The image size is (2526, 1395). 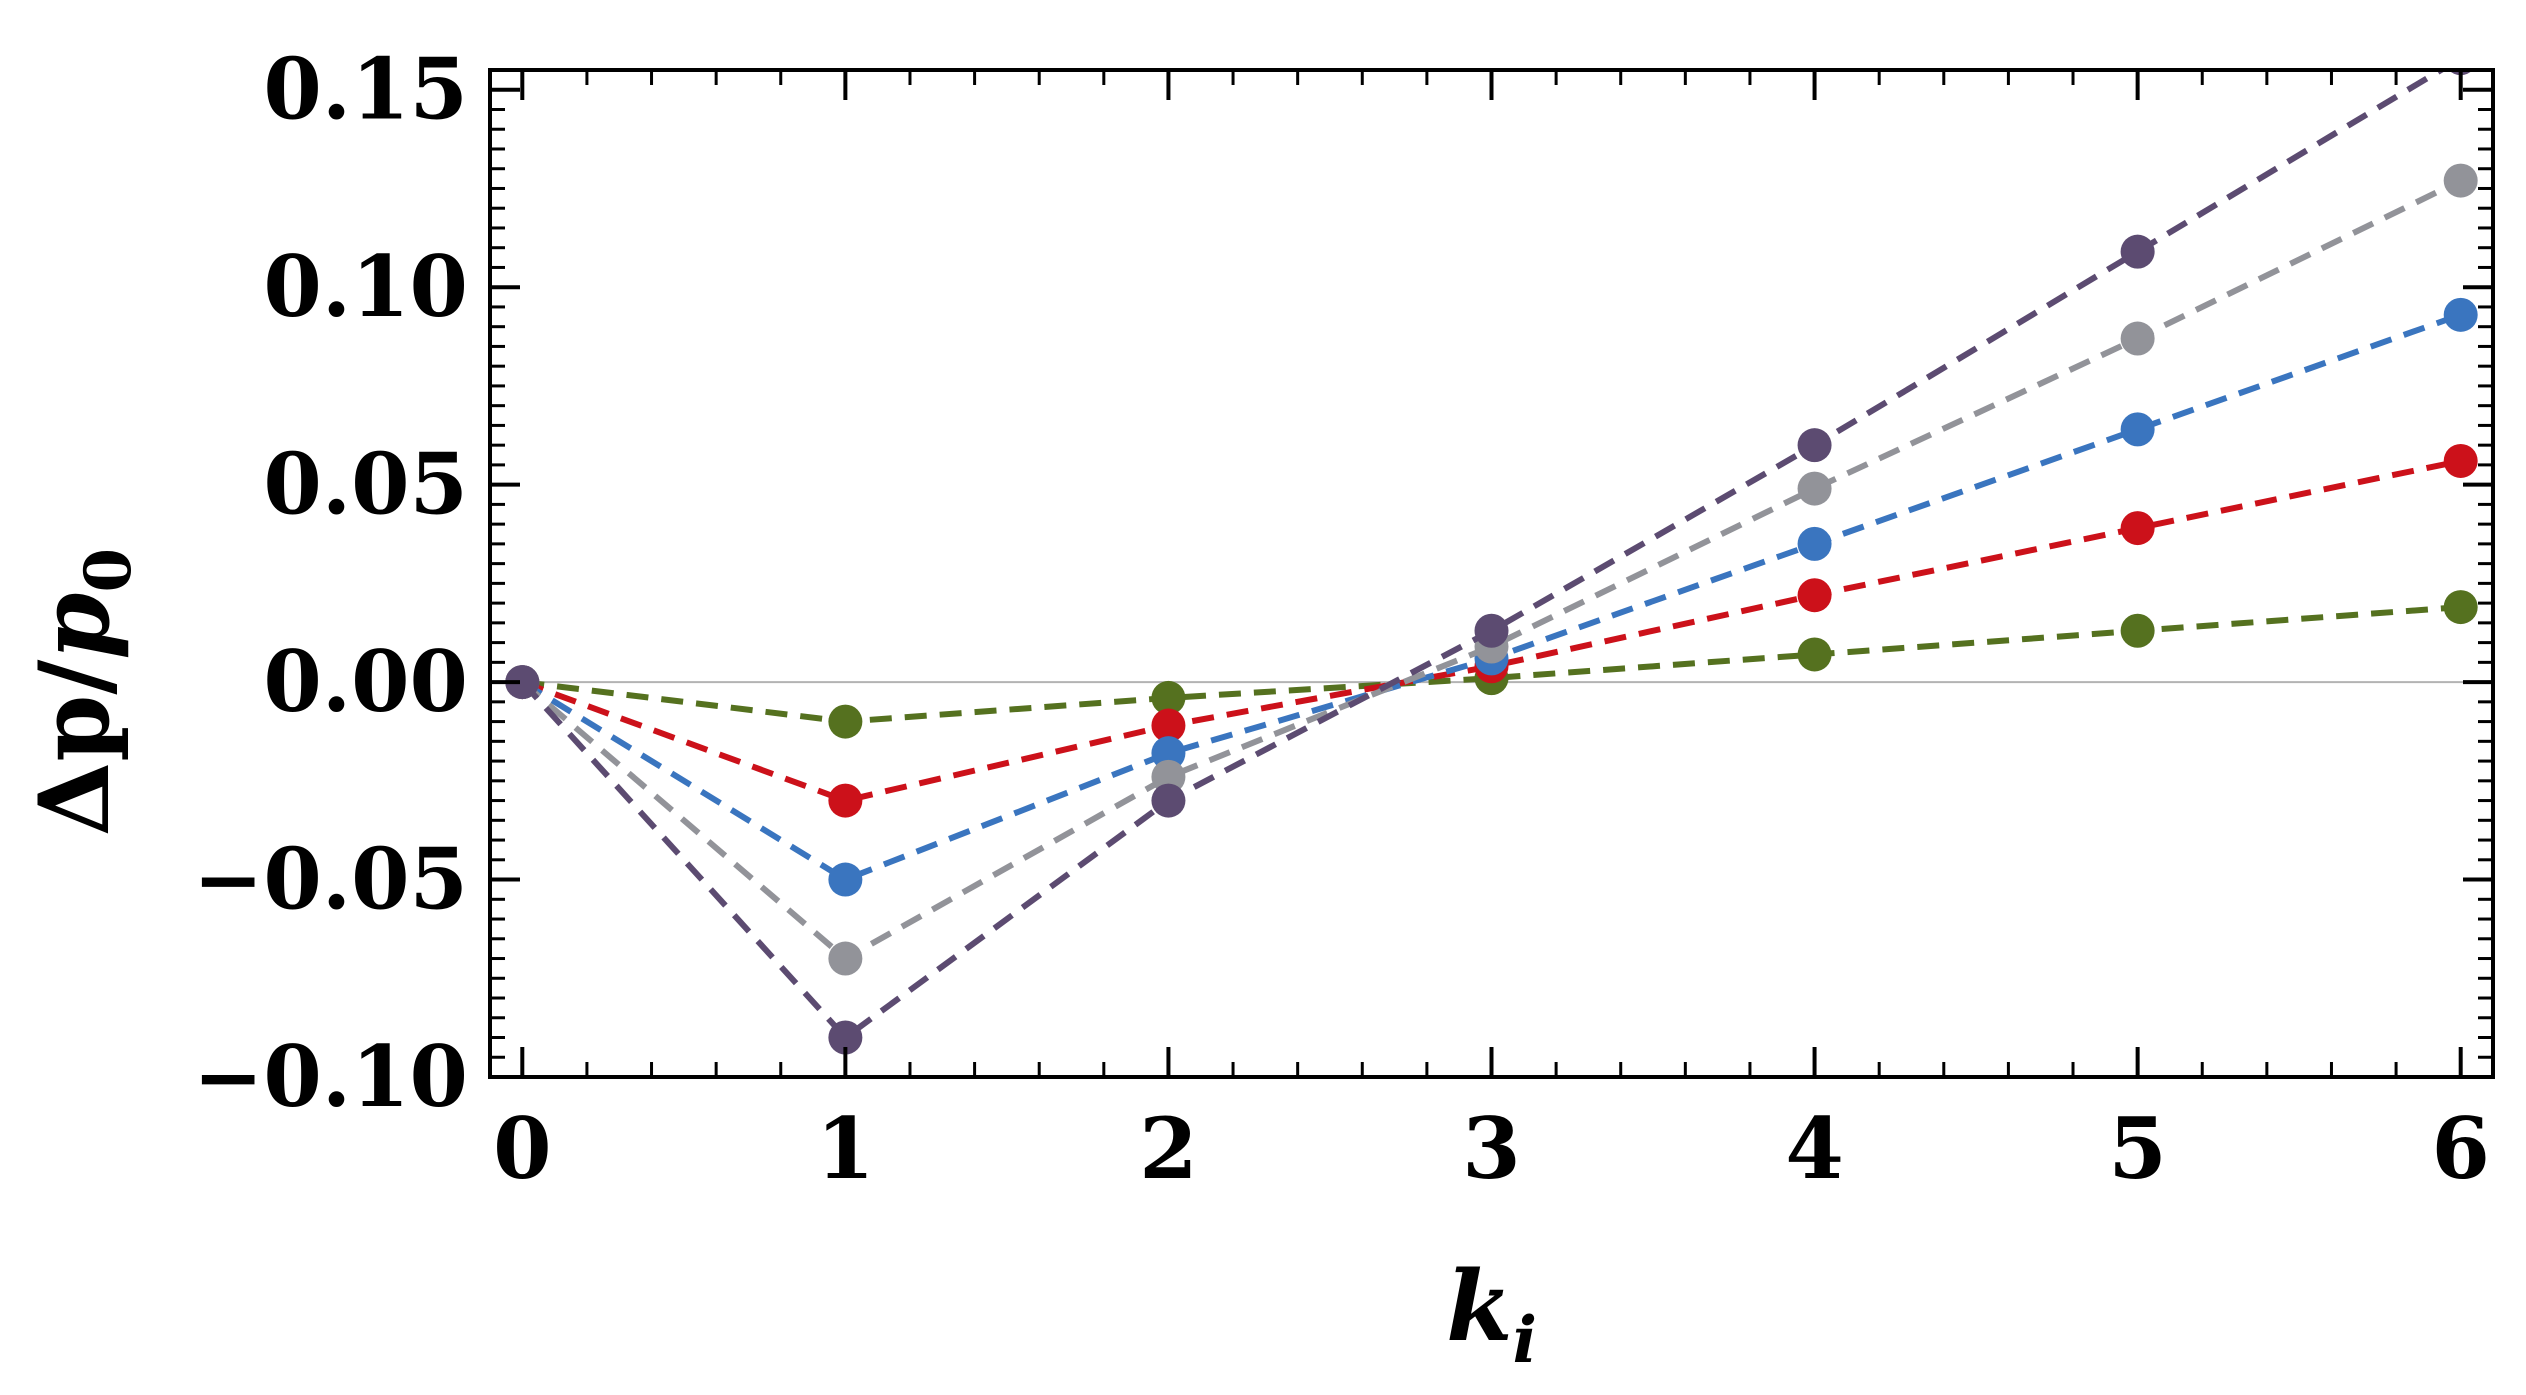 I want to click on x-tick-label: 0, so click(x=522, y=1148).